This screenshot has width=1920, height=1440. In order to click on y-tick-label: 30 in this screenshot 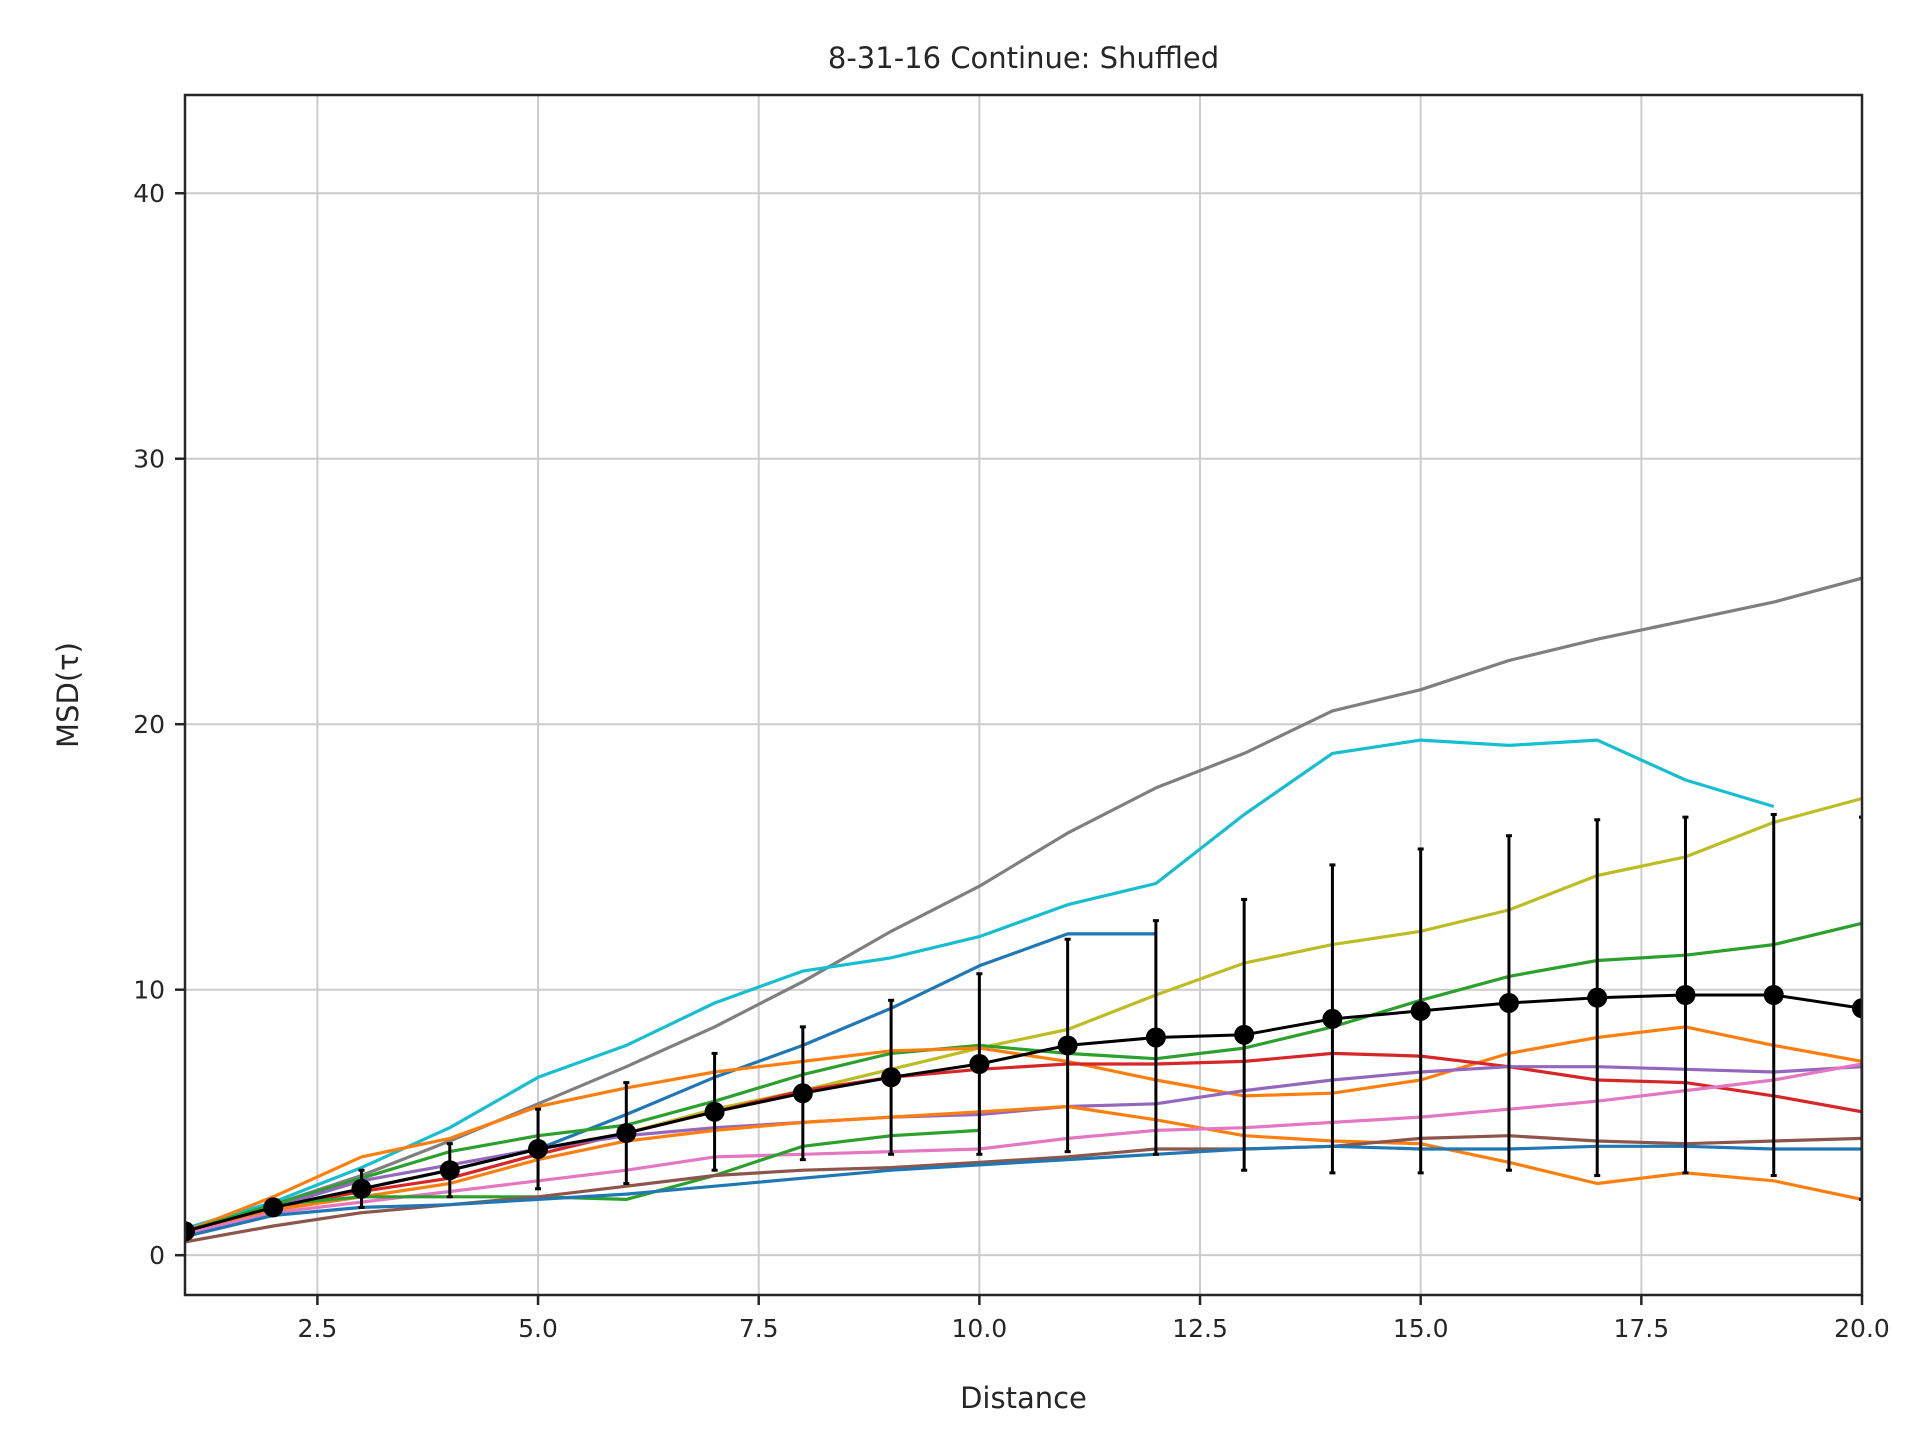, I will do `click(149, 459)`.